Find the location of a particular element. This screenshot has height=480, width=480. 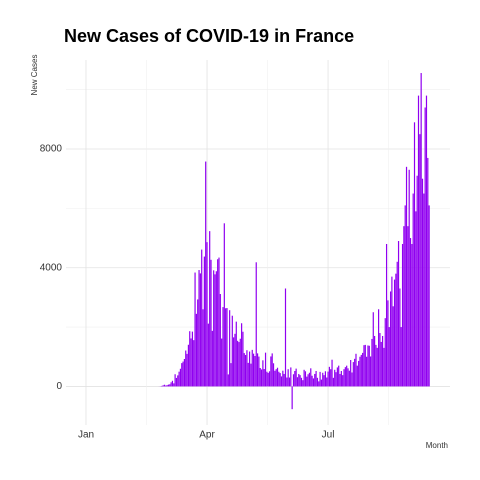

x-tick-label: Jan is located at coordinates (86, 435).